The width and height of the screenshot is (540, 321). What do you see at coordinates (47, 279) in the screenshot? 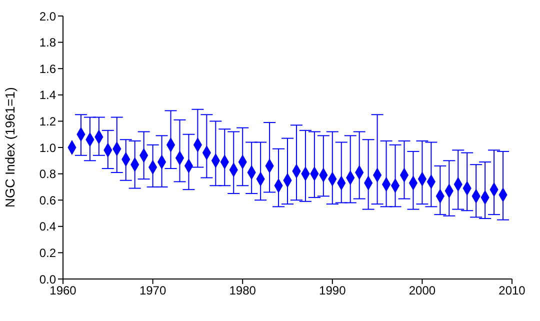
I see `y-tick-label: 0.0` at bounding box center [47, 279].